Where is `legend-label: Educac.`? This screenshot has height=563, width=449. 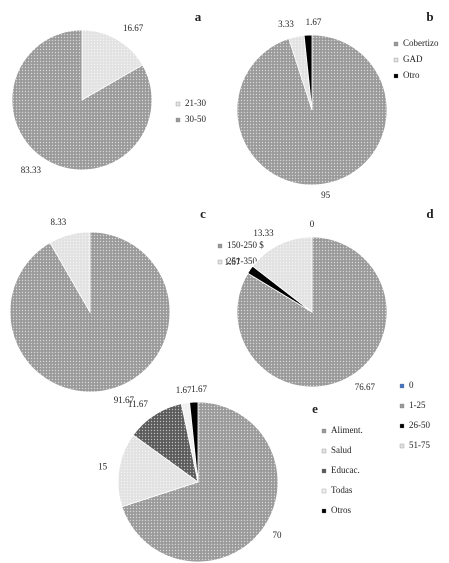 legend-label: Educac. is located at coordinates (345, 470).